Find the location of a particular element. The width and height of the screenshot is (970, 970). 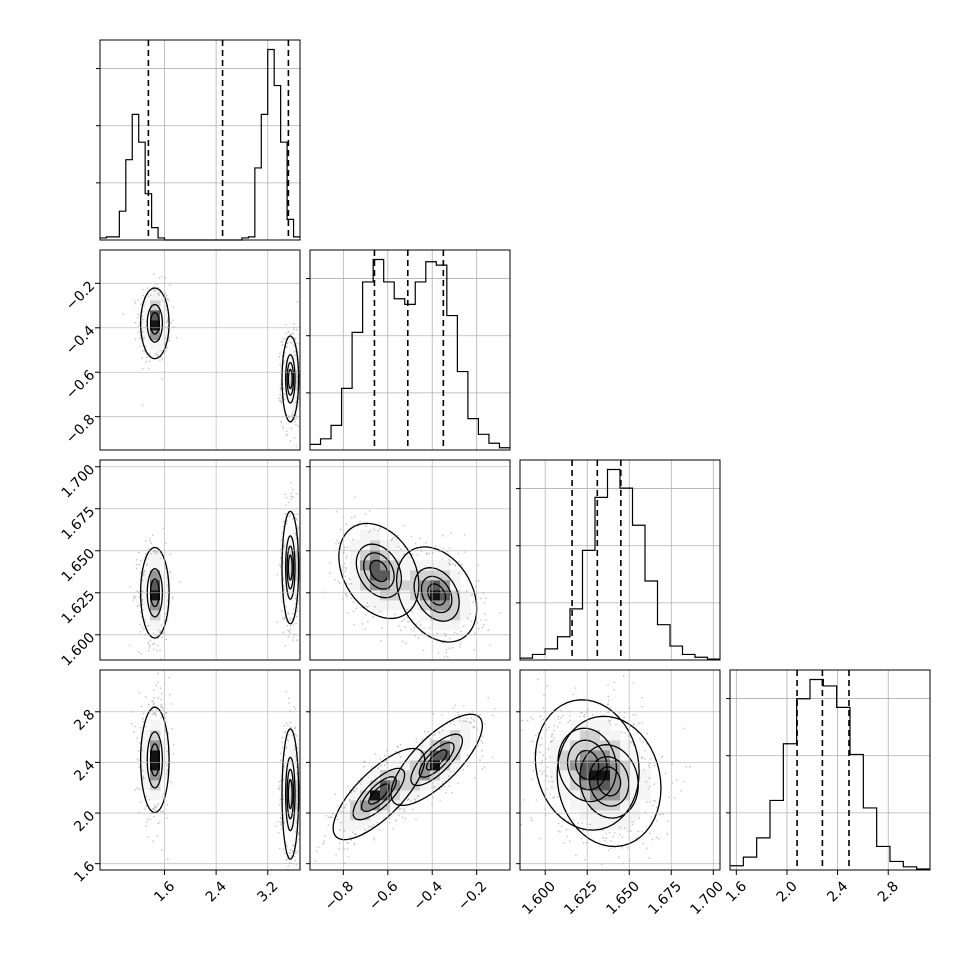

x-tick-label: −0.4 is located at coordinates (428, 895).